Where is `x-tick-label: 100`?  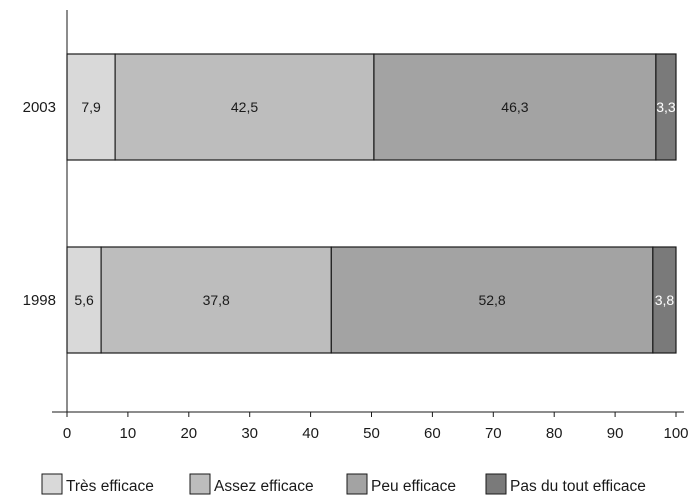
x-tick-label: 100 is located at coordinates (675, 433).